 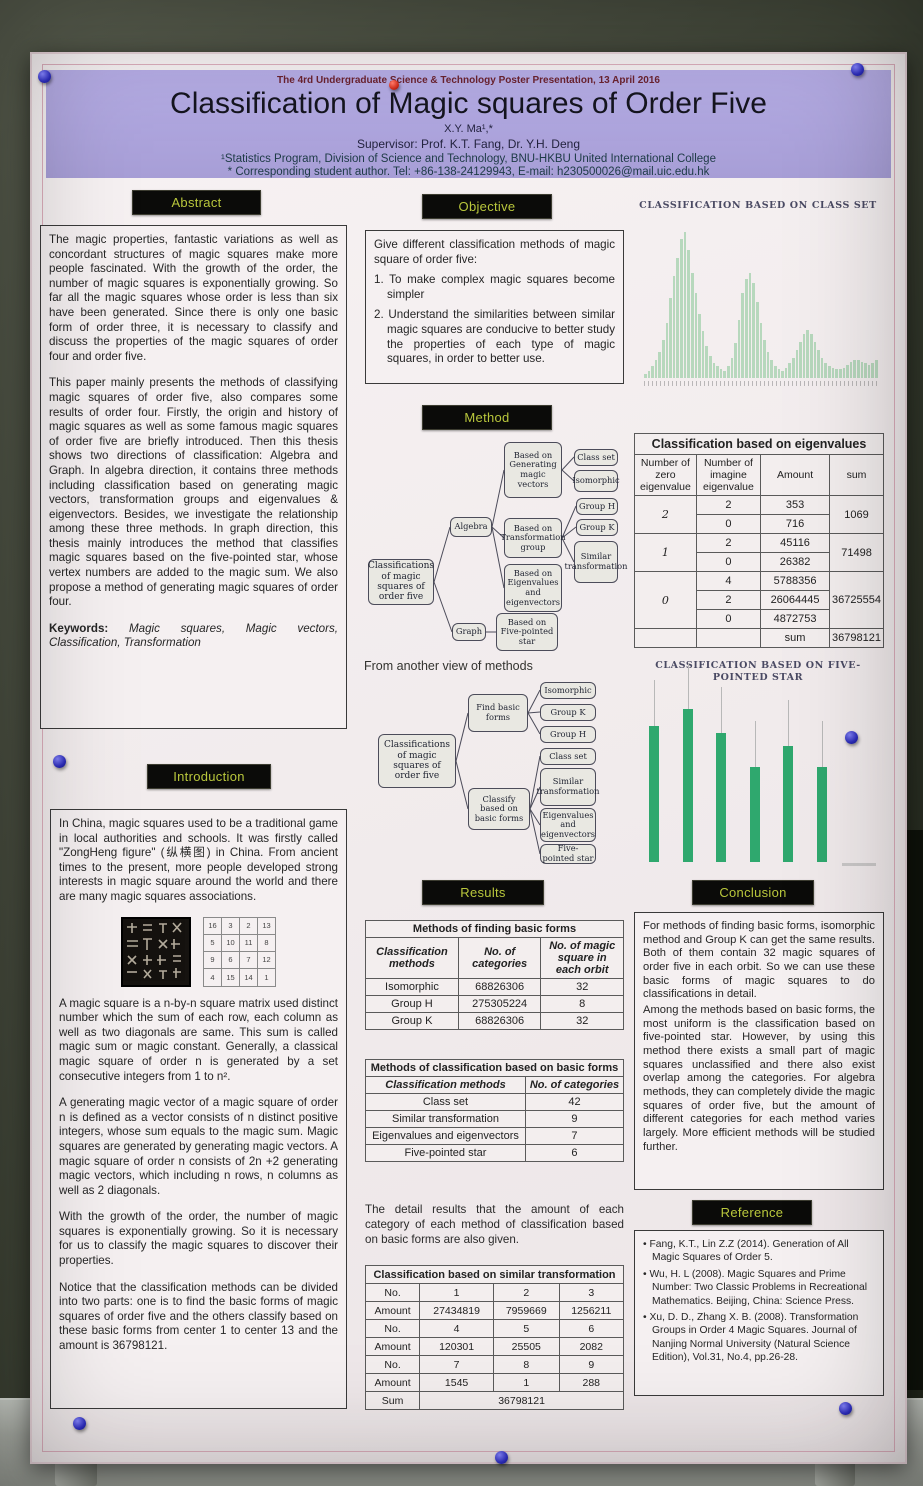 What do you see at coordinates (859, 864) in the screenshot?
I see `axis-caption` at bounding box center [859, 864].